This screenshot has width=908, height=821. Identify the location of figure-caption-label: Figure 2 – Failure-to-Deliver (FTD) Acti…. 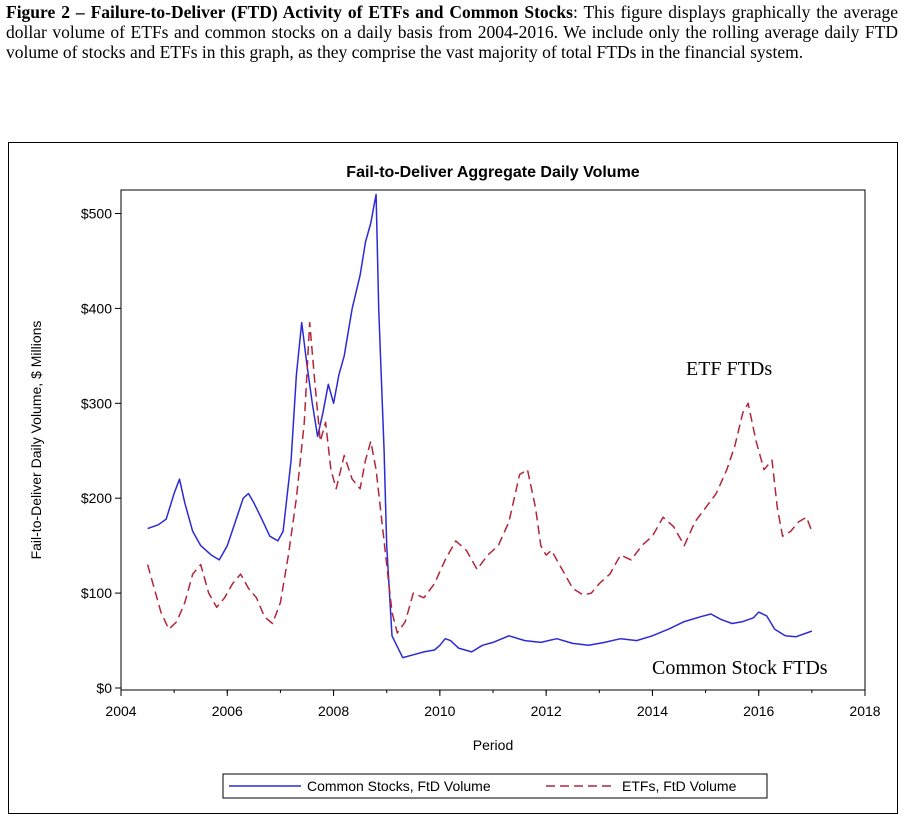
(289, 12).